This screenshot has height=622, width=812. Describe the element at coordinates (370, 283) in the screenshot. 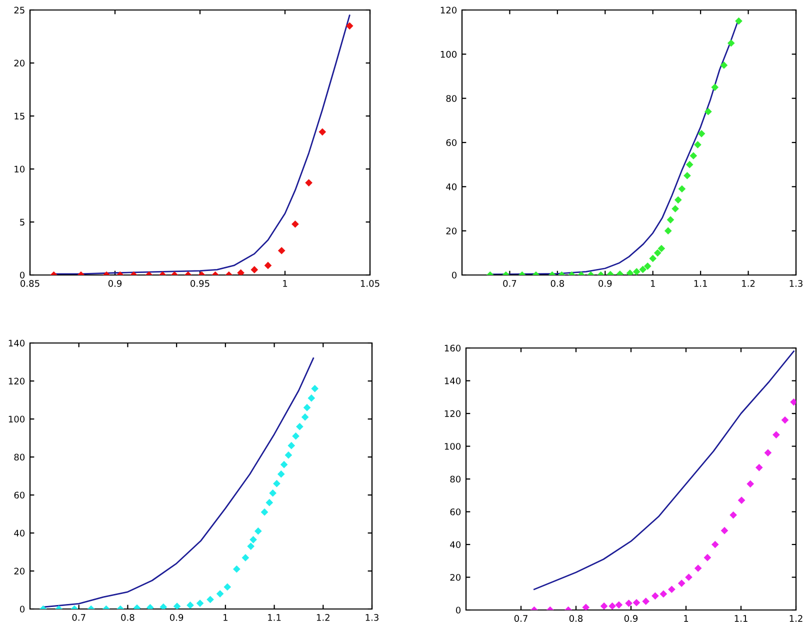

I see `x-tick-label: 1.05` at that location.